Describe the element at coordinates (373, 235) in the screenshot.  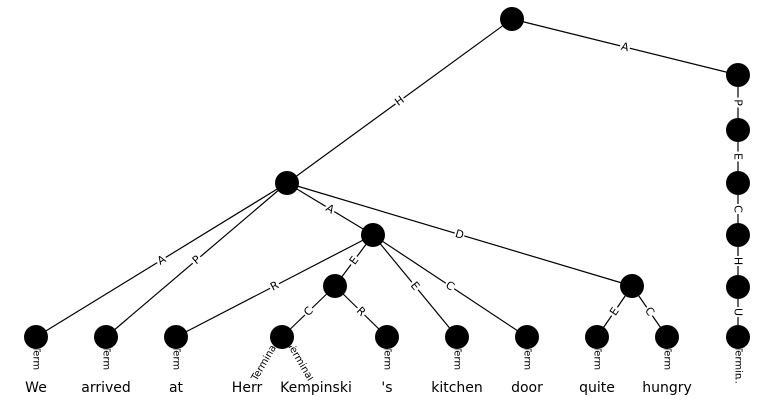
I see `node-anode` at that location.